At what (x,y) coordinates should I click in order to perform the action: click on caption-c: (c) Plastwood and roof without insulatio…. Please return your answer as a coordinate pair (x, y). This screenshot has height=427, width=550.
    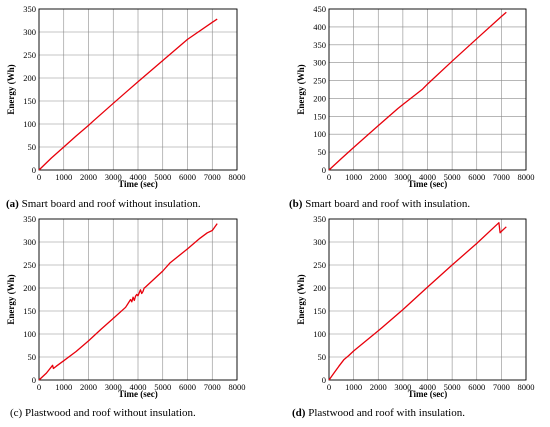
    Looking at the image, I should click on (103, 413).